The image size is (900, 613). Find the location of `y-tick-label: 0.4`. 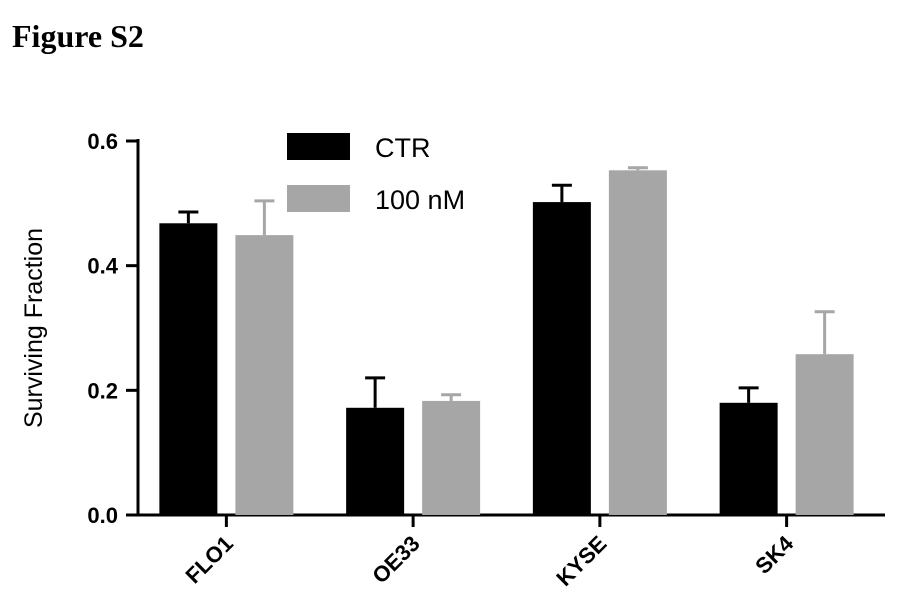

y-tick-label: 0.4 is located at coordinates (102, 266).